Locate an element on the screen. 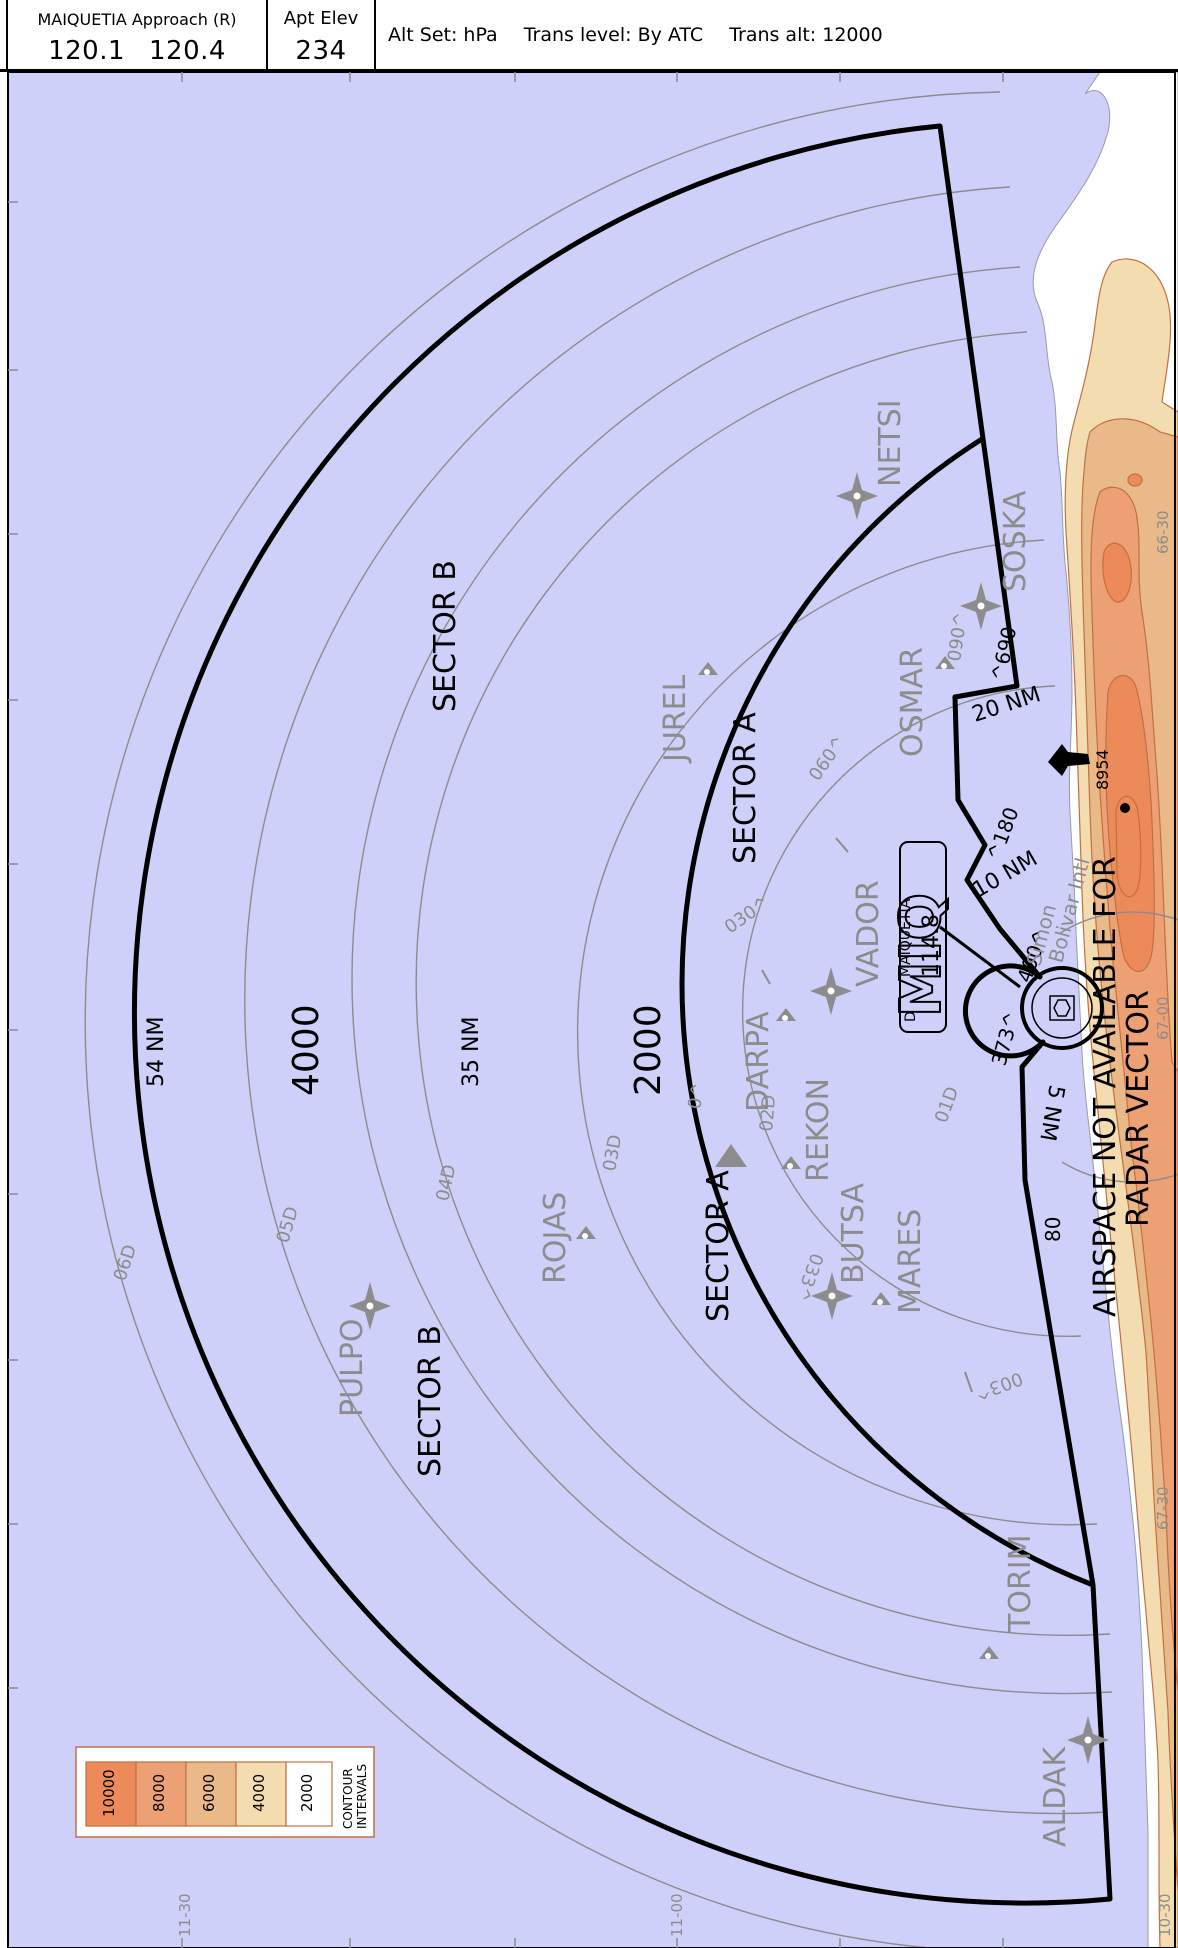 Image resolution: width=1178 pixels, height=1948 pixels. reporting-point-icon is located at coordinates (731, 1155).